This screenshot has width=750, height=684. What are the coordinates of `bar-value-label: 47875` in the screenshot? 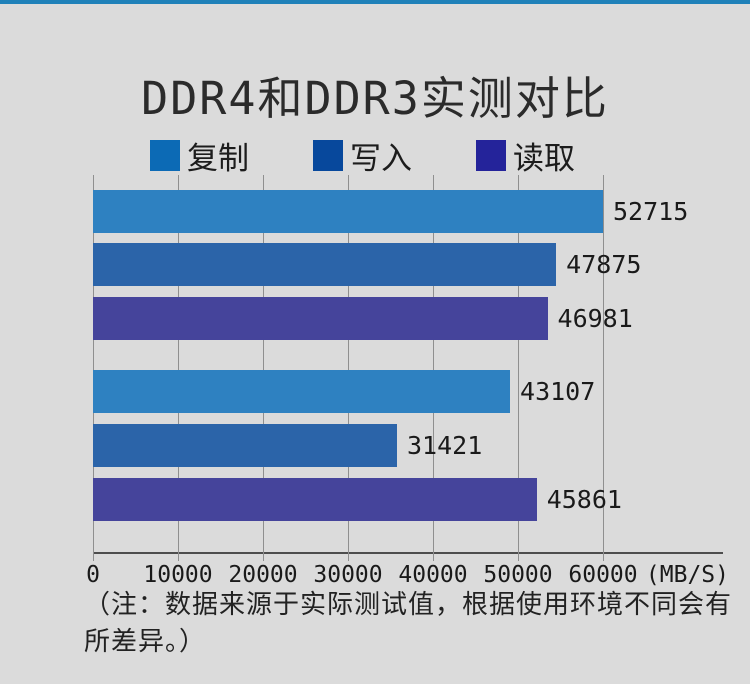 It's located at (604, 264).